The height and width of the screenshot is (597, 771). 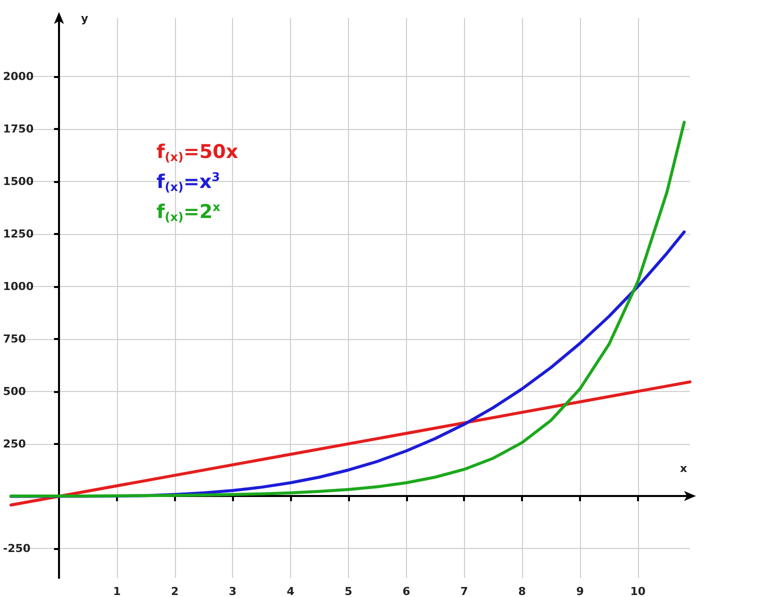 What do you see at coordinates (174, 591) in the screenshot?
I see `x-tick-label: 2` at bounding box center [174, 591].